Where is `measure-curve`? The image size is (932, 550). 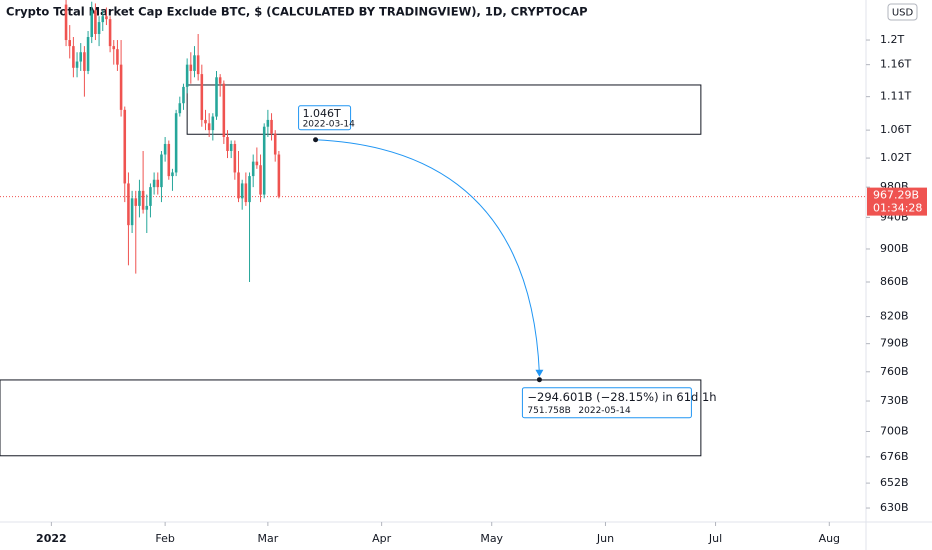
measure-curve is located at coordinates (427, 256).